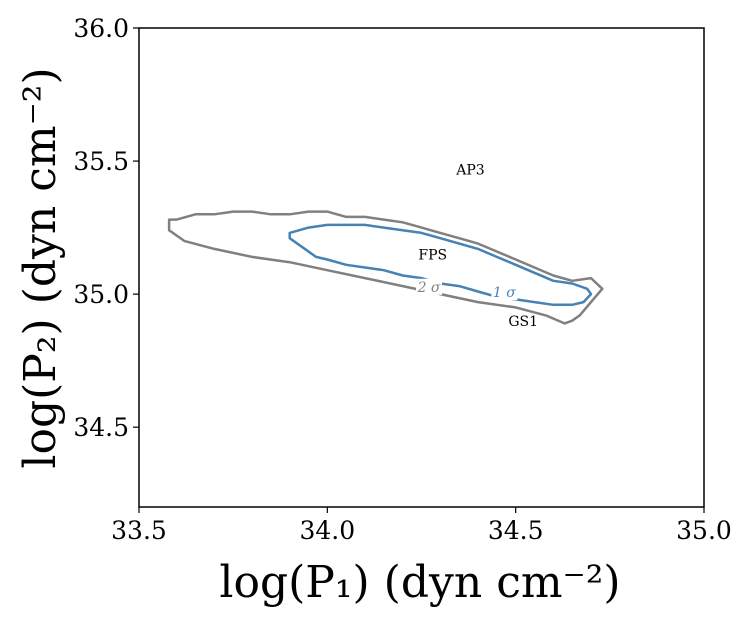  I want to click on contour-labels: 2 σ 1 σ, so click(467, 289).